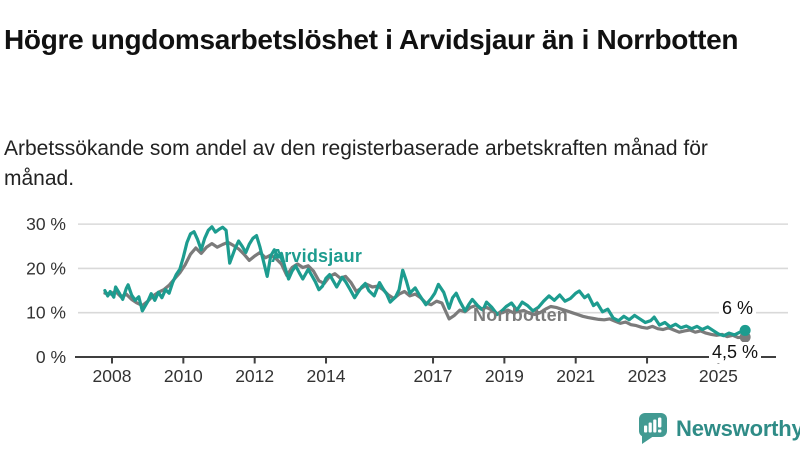 This screenshot has width=800, height=450. What do you see at coordinates (520, 315) in the screenshot?
I see `series-label-norrbotten: Norrbotten` at bounding box center [520, 315].